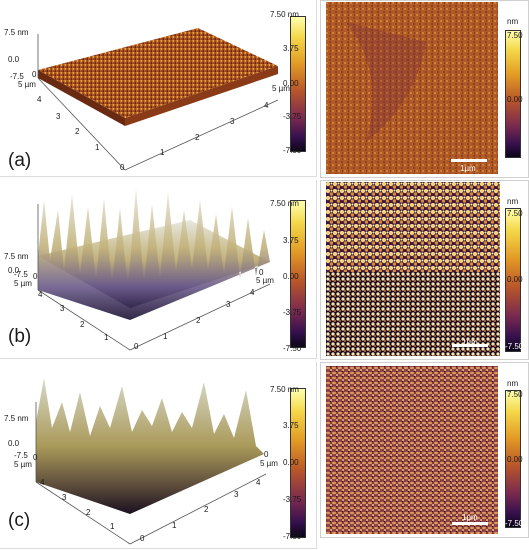  What do you see at coordinates (284, 203) in the screenshot?
I see `panel-b-cb3d-1: 7.50 nm` at bounding box center [284, 203].